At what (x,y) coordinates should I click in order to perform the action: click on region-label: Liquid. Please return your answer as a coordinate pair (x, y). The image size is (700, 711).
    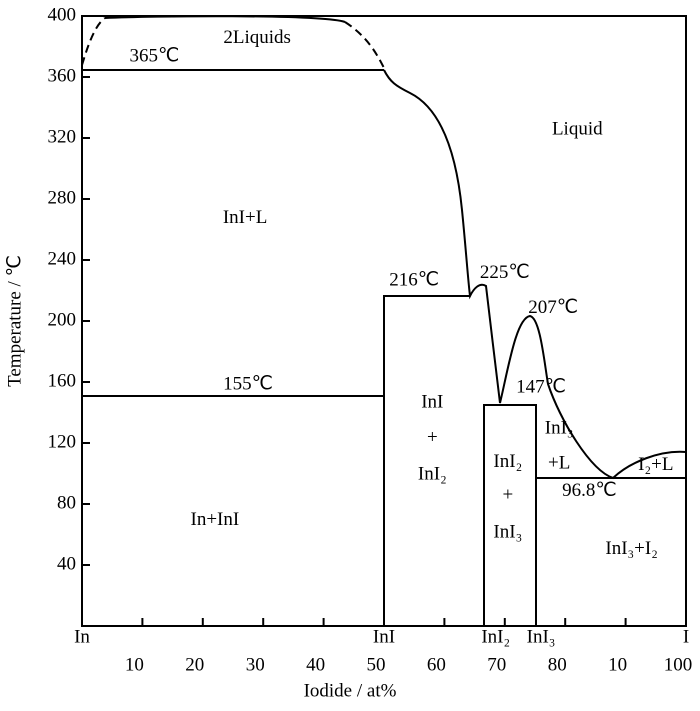
    Looking at the image, I should click on (577, 129).